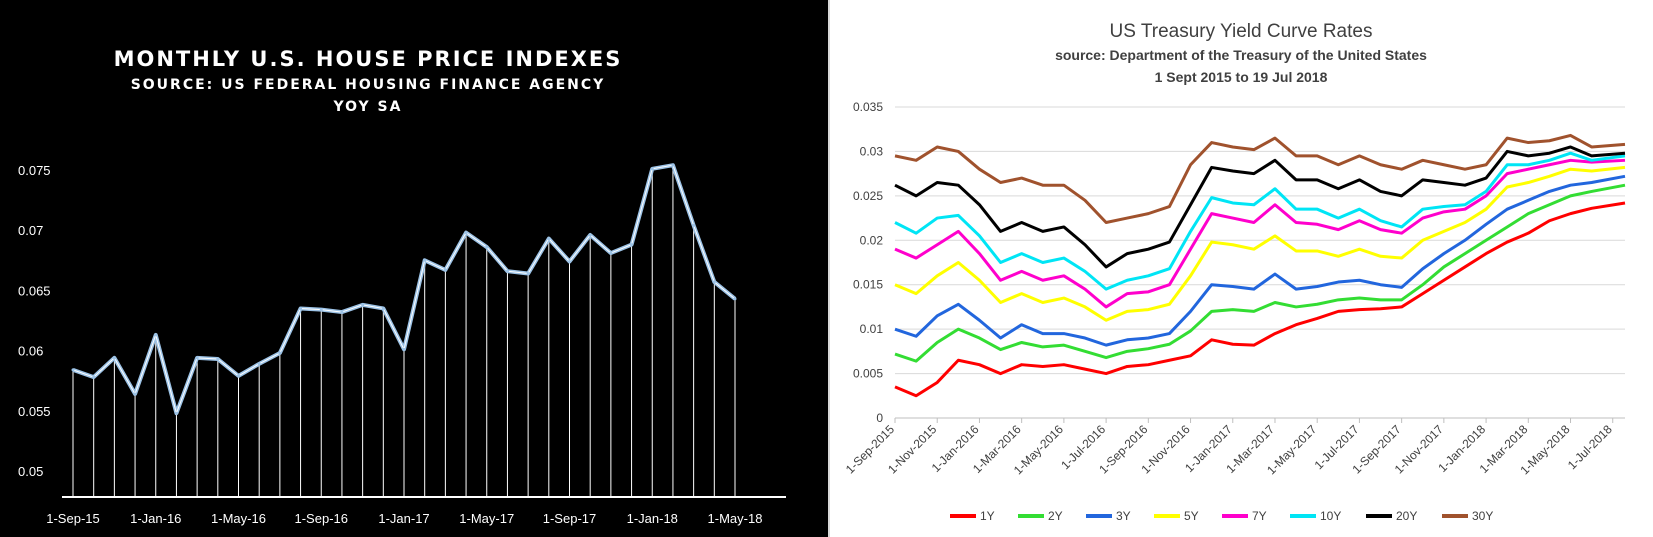 The width and height of the screenshot is (1653, 537). What do you see at coordinates (155, 518) in the screenshot?
I see `house-x-tick-label: 1-Jan-16` at bounding box center [155, 518].